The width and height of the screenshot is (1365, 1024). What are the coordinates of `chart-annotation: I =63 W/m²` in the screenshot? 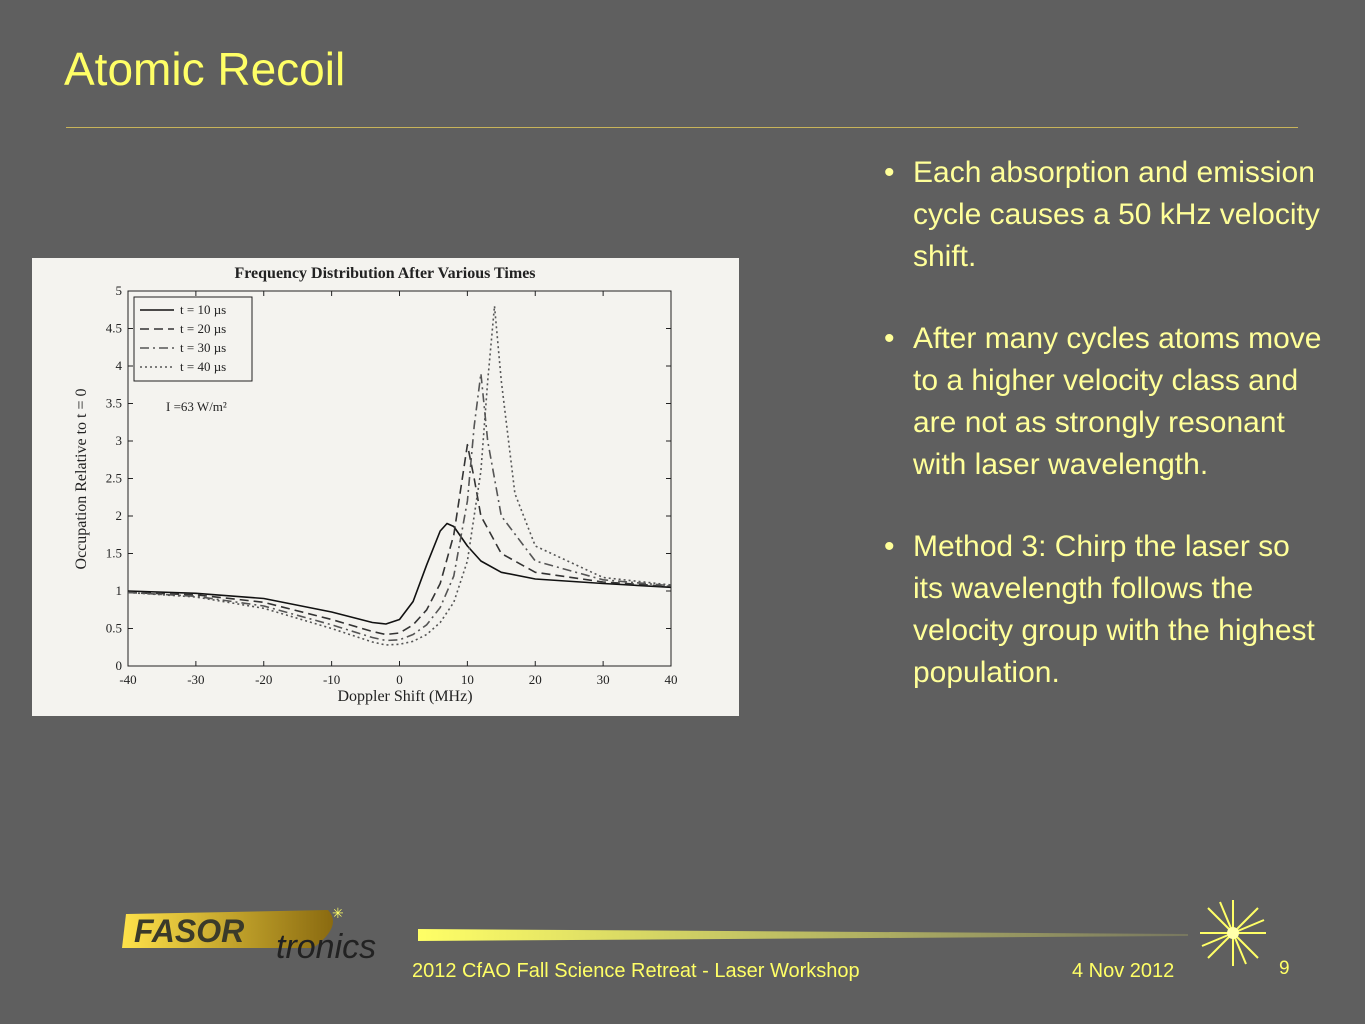 It's located at (196, 406).